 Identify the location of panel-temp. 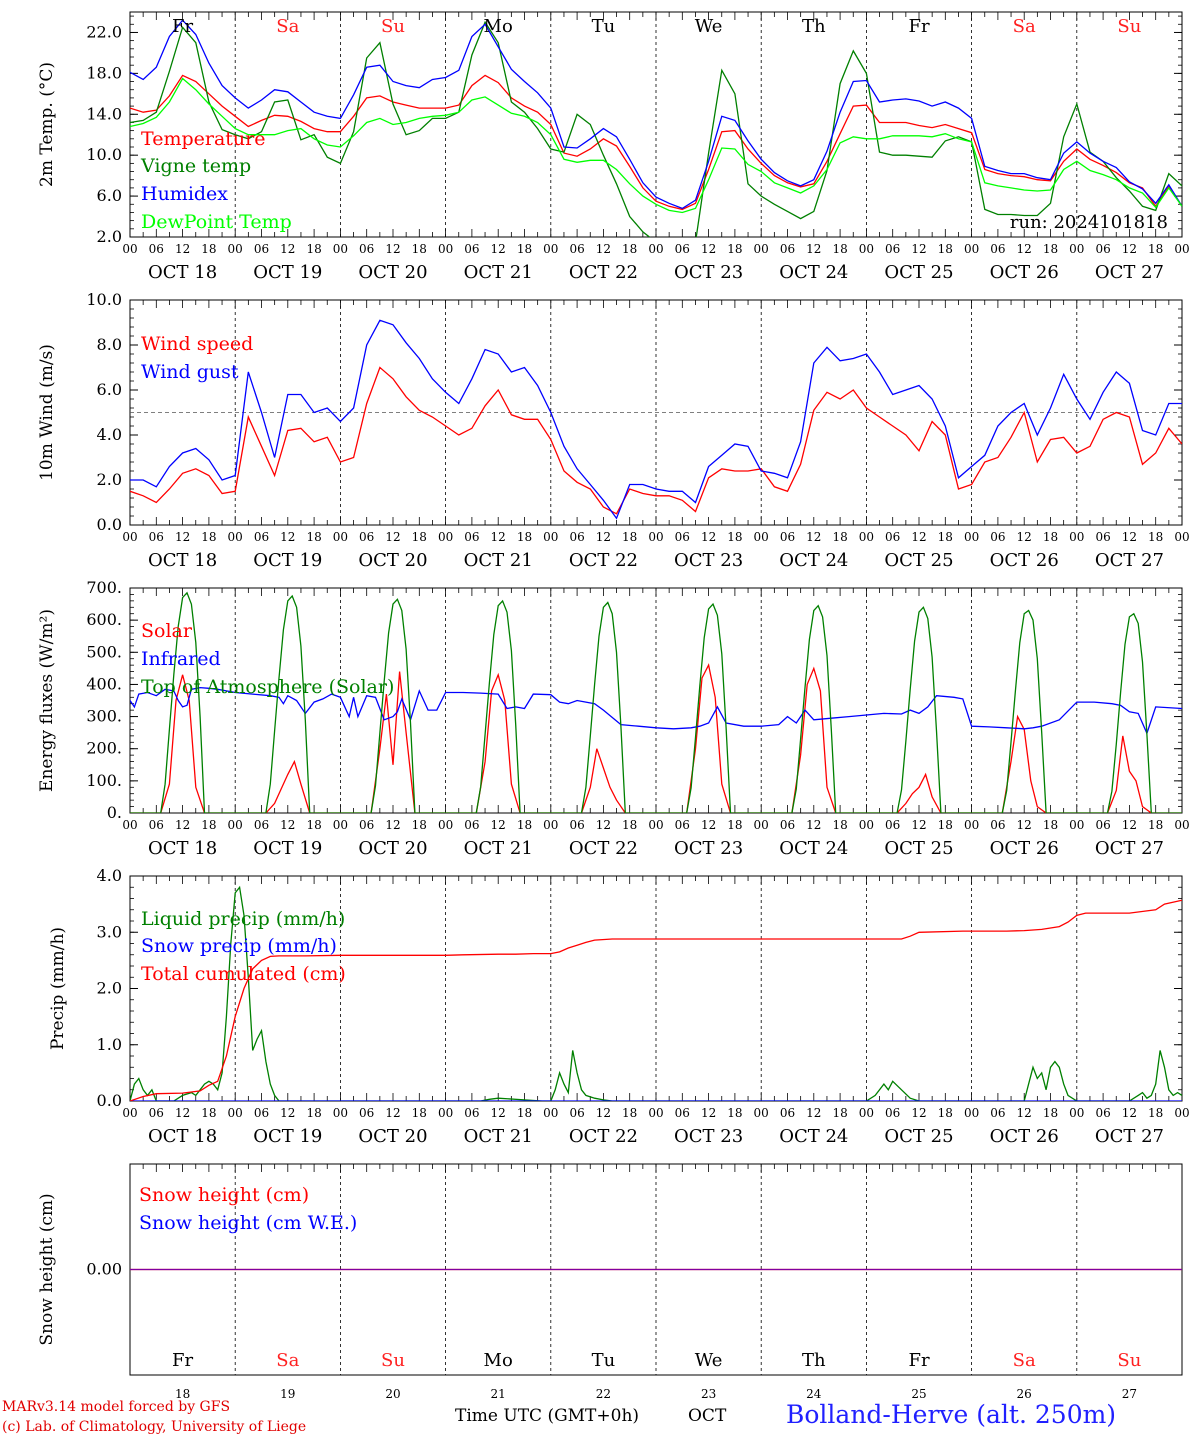
(656, 124).